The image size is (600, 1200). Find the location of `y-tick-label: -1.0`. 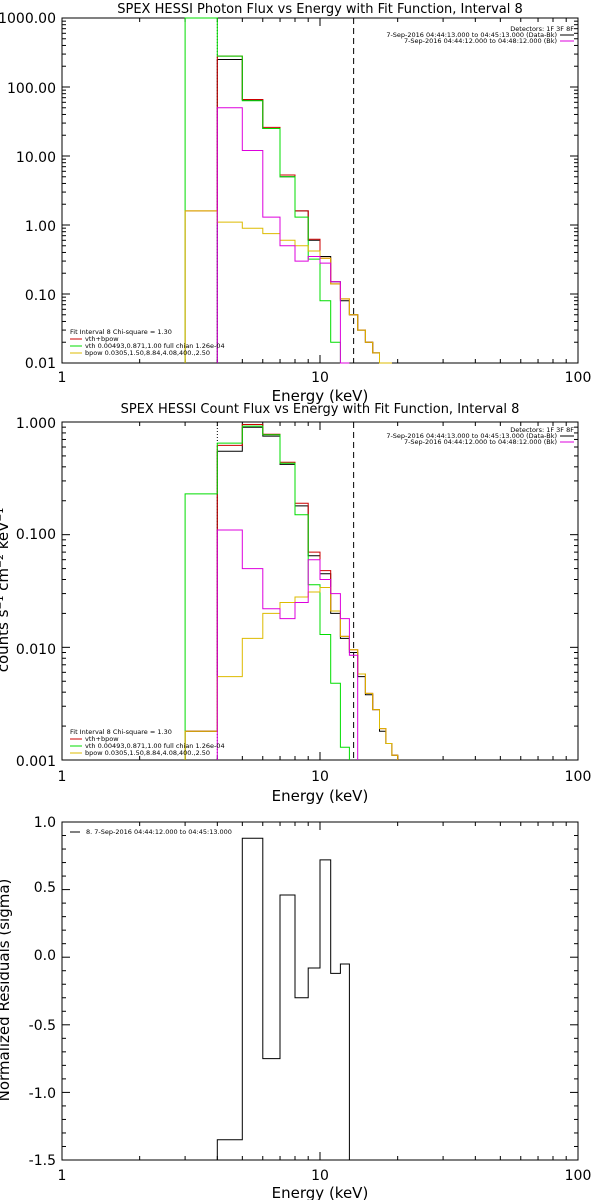

y-tick-label: -1.0 is located at coordinates (42, 1094).